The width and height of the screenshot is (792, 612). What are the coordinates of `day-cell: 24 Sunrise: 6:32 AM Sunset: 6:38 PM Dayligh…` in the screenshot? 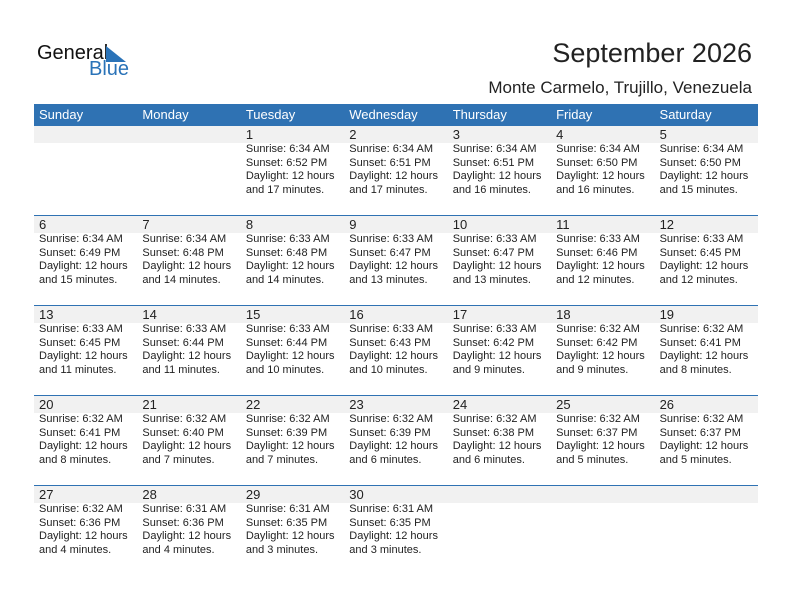 It's located at (499, 441).